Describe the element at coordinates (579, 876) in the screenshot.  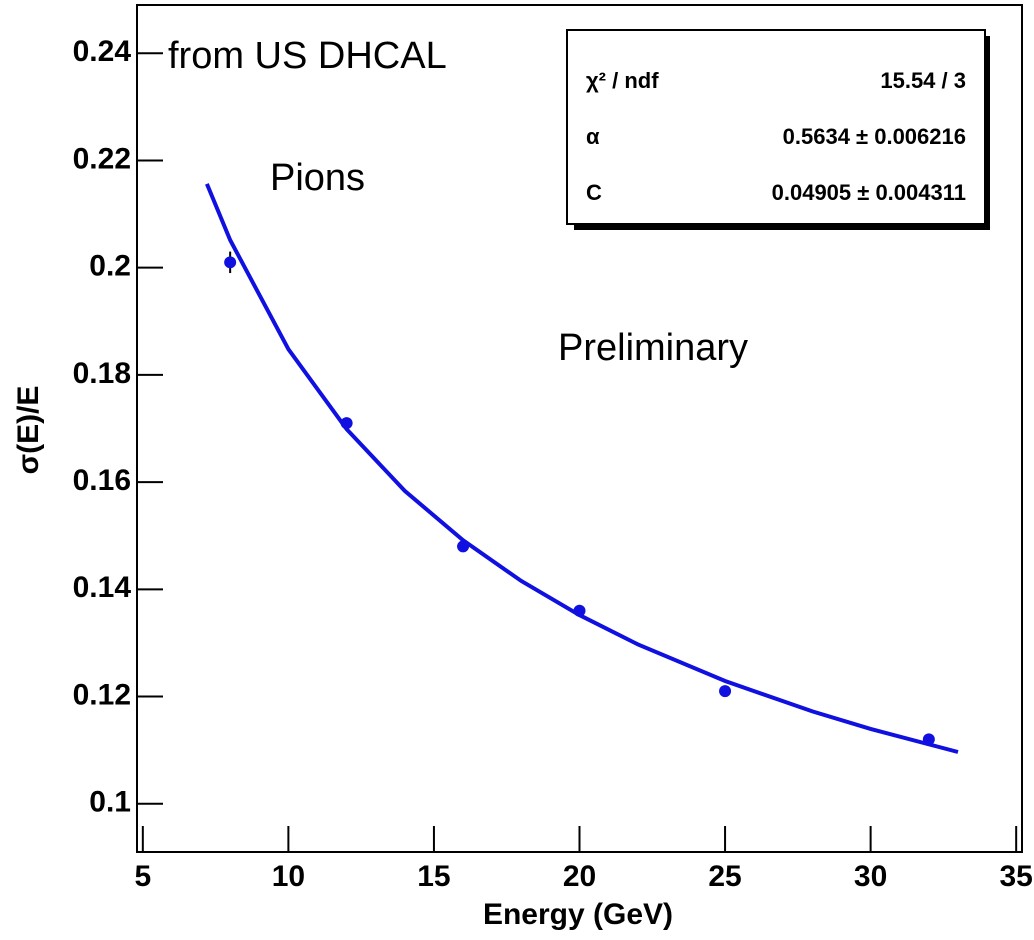
I see `x-tick-label: 20` at that location.